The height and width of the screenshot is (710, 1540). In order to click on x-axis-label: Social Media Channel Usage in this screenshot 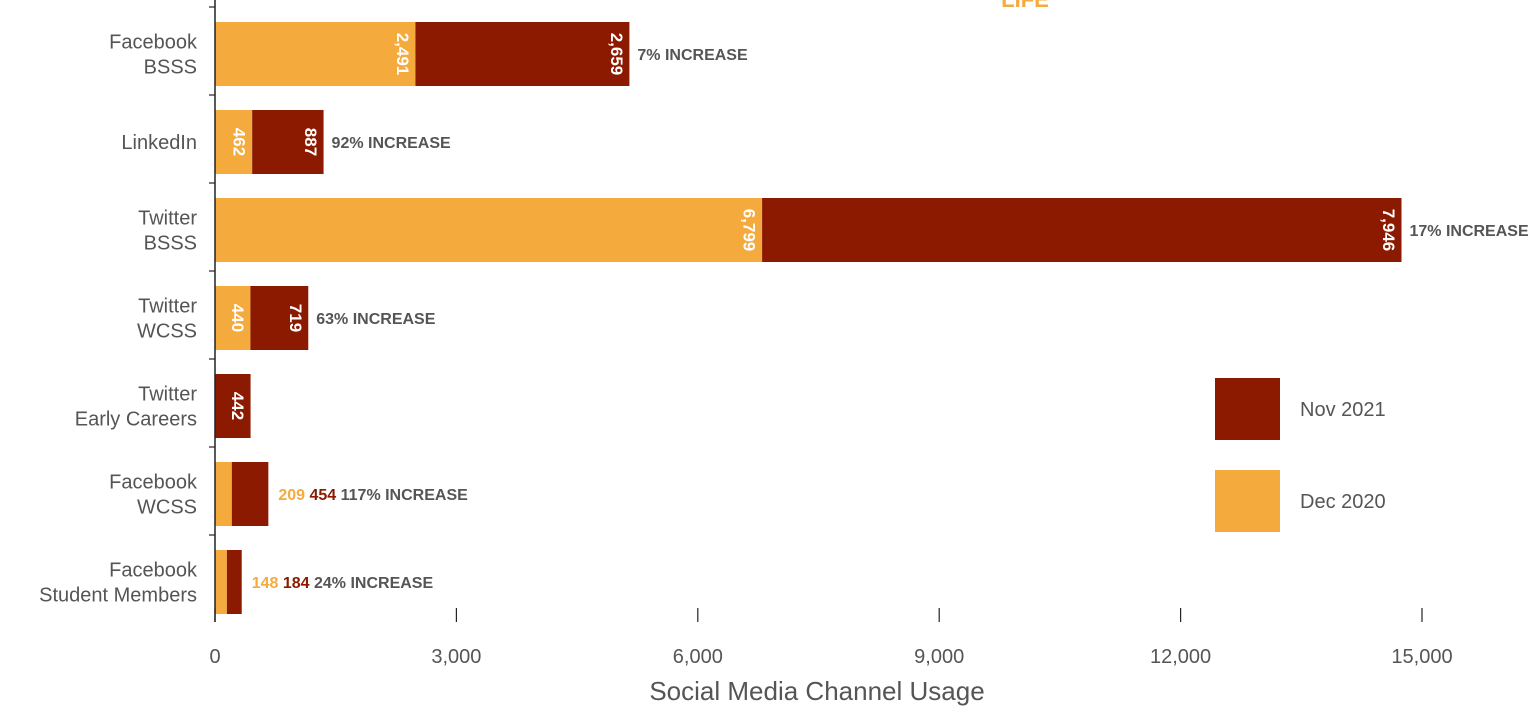, I will do `click(816, 691)`.